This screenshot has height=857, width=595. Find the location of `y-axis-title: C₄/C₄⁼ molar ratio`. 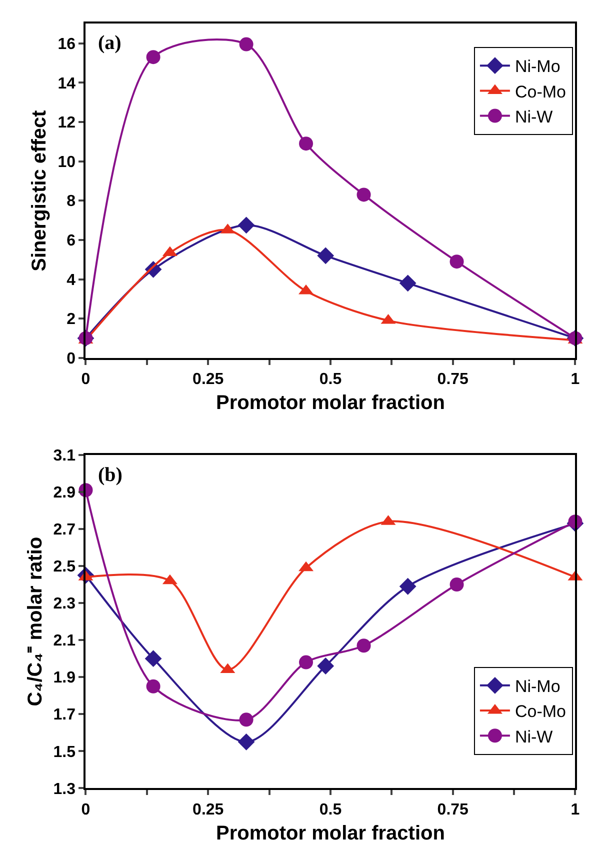

y-axis-title: C₄/C₄⁼ molar ratio is located at coordinates (35, 621).